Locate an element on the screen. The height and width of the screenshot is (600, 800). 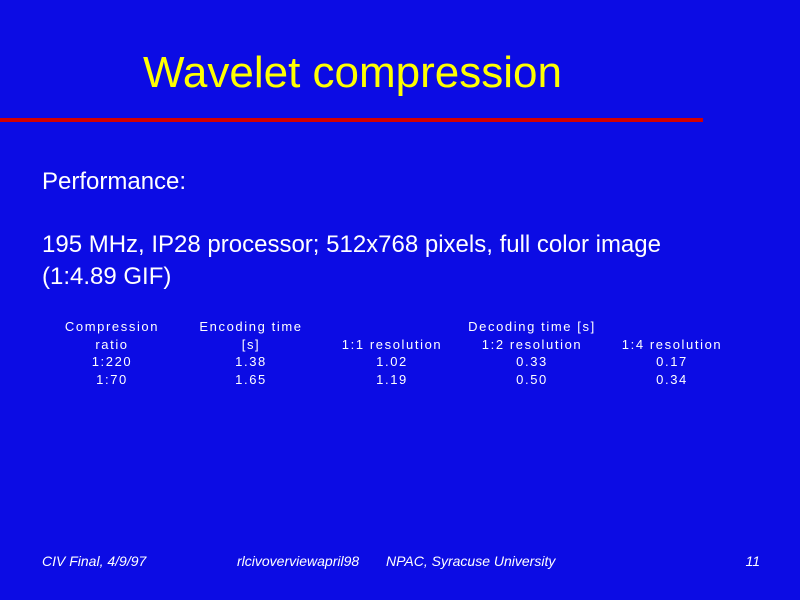
title-rule is located at coordinates (351, 120).